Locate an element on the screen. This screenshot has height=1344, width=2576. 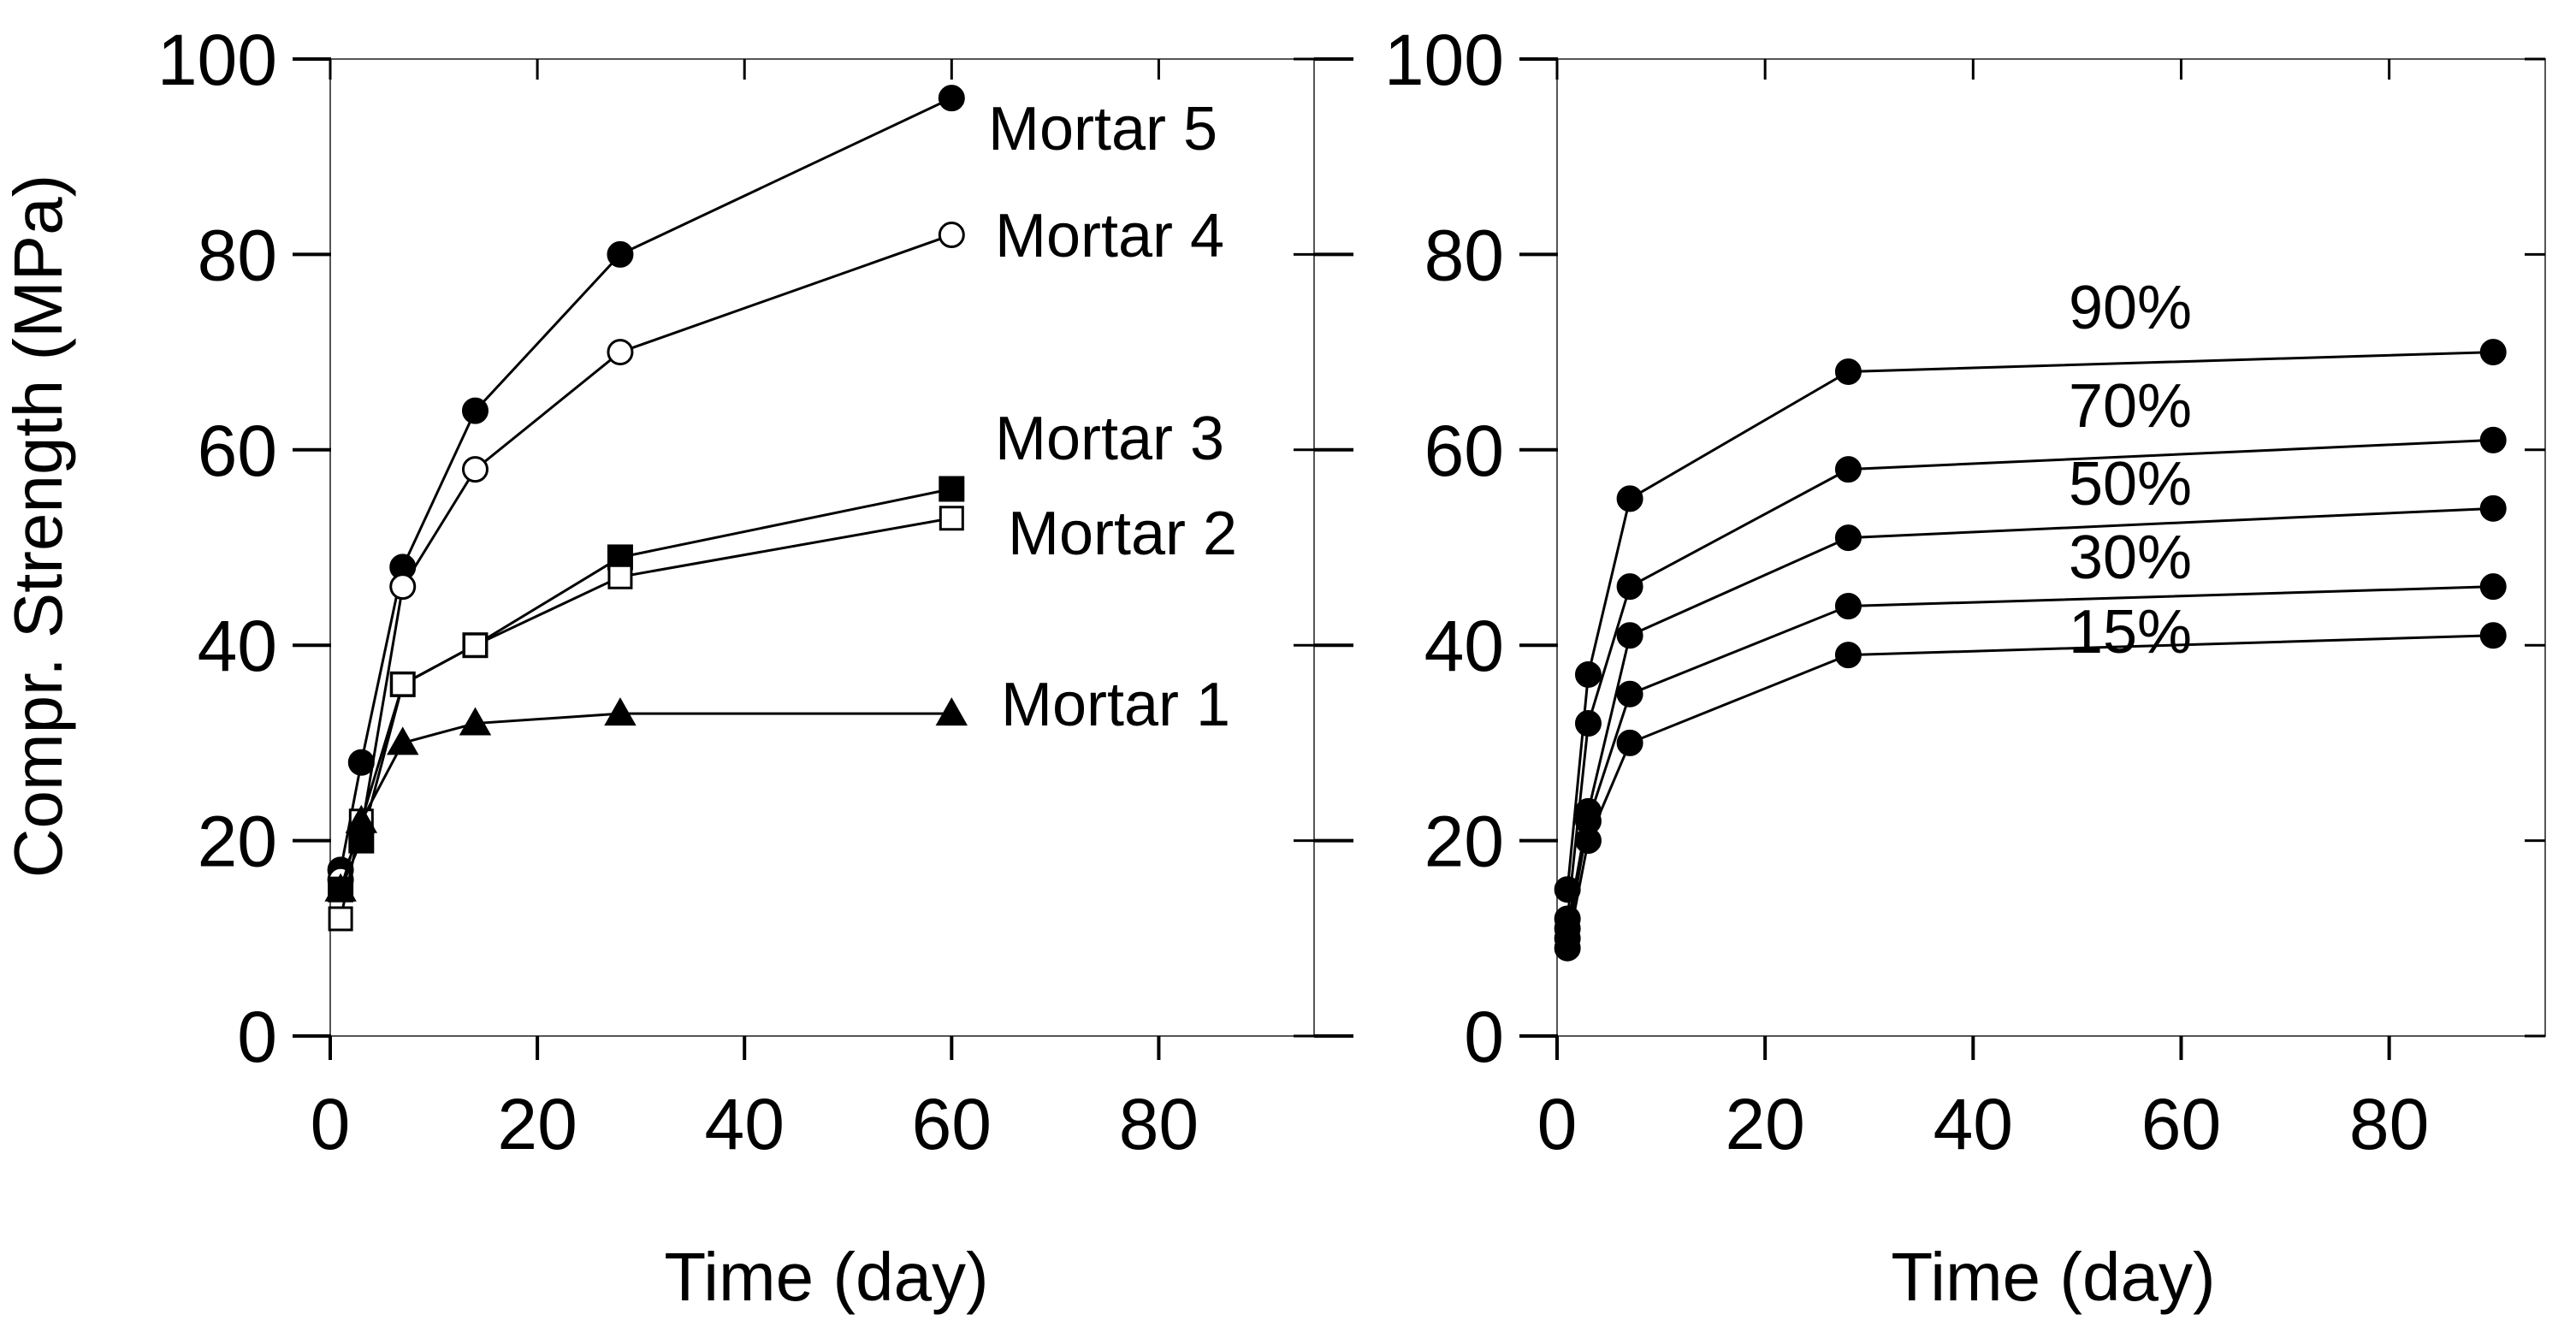
series-label: 50% is located at coordinates (2130, 484).